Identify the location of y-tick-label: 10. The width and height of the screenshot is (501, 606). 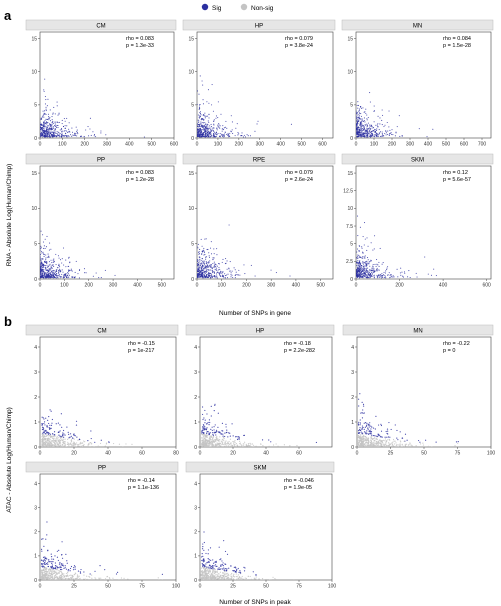
(350, 209).